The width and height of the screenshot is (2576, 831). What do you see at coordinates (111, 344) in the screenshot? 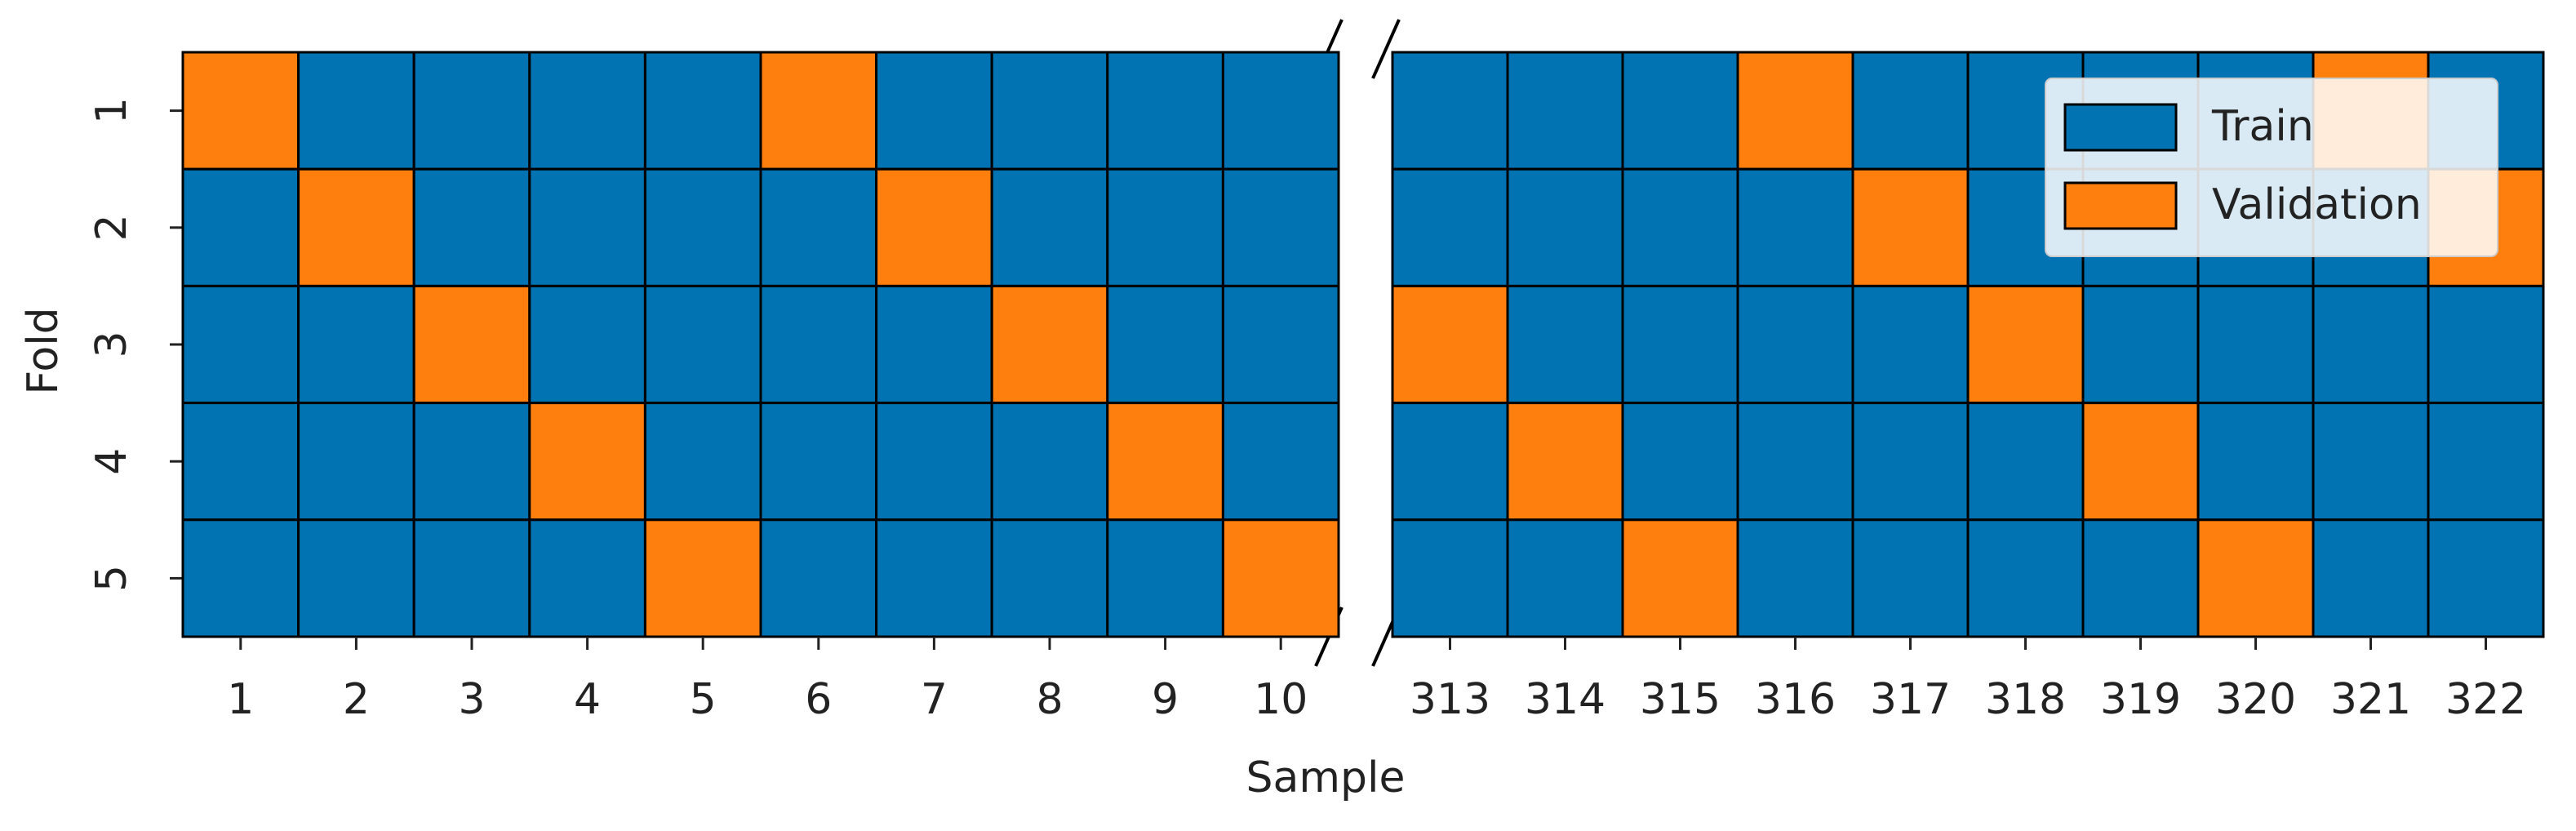
I see `y-tick-label: 3` at bounding box center [111, 344].